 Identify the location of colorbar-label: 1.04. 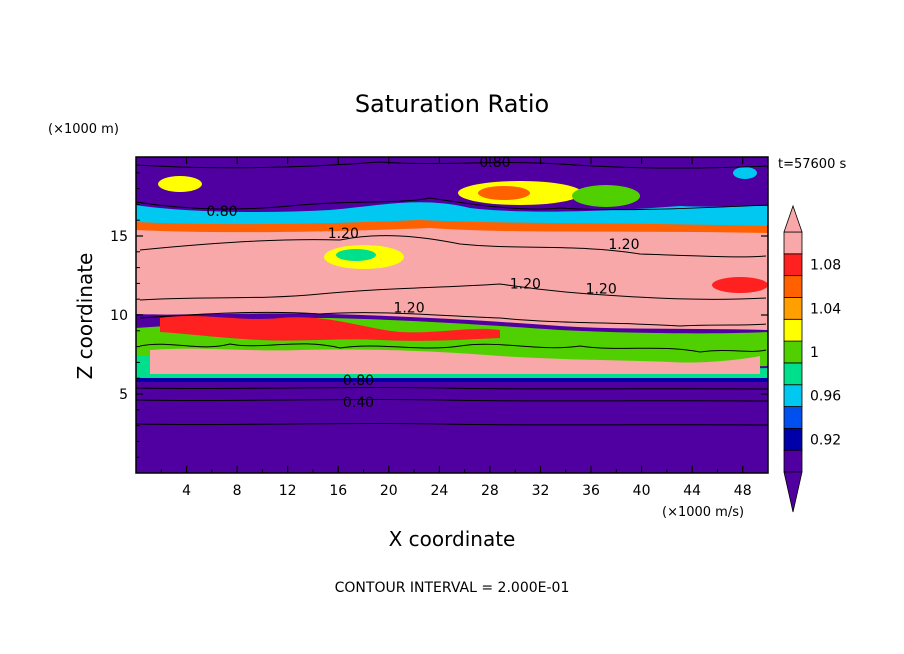
(825, 309).